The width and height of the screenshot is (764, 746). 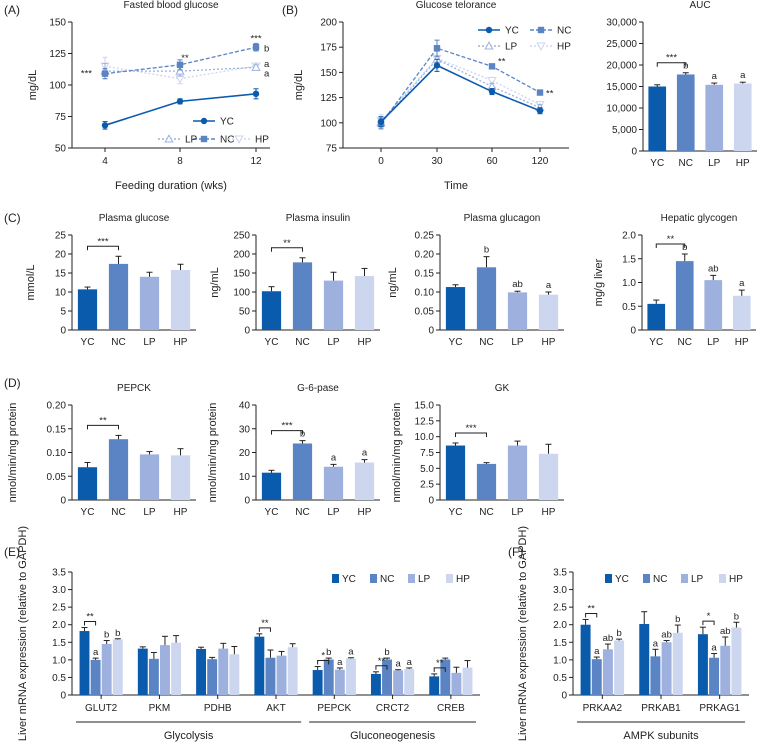 I want to click on g6p-sig-bracket, so click(x=287, y=432).